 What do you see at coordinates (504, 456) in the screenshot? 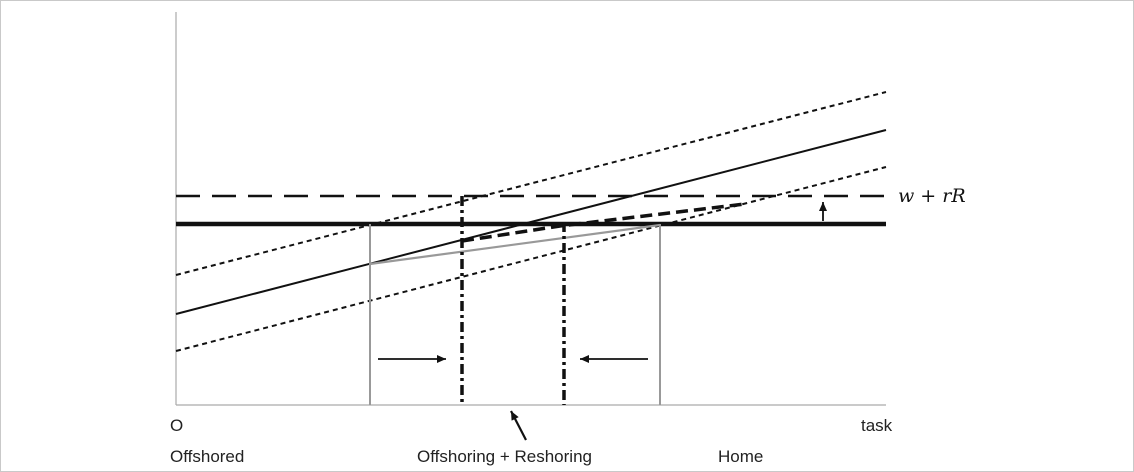
I see `region-offshoring-reshoring-label: Offshoring + Reshoring` at bounding box center [504, 456].